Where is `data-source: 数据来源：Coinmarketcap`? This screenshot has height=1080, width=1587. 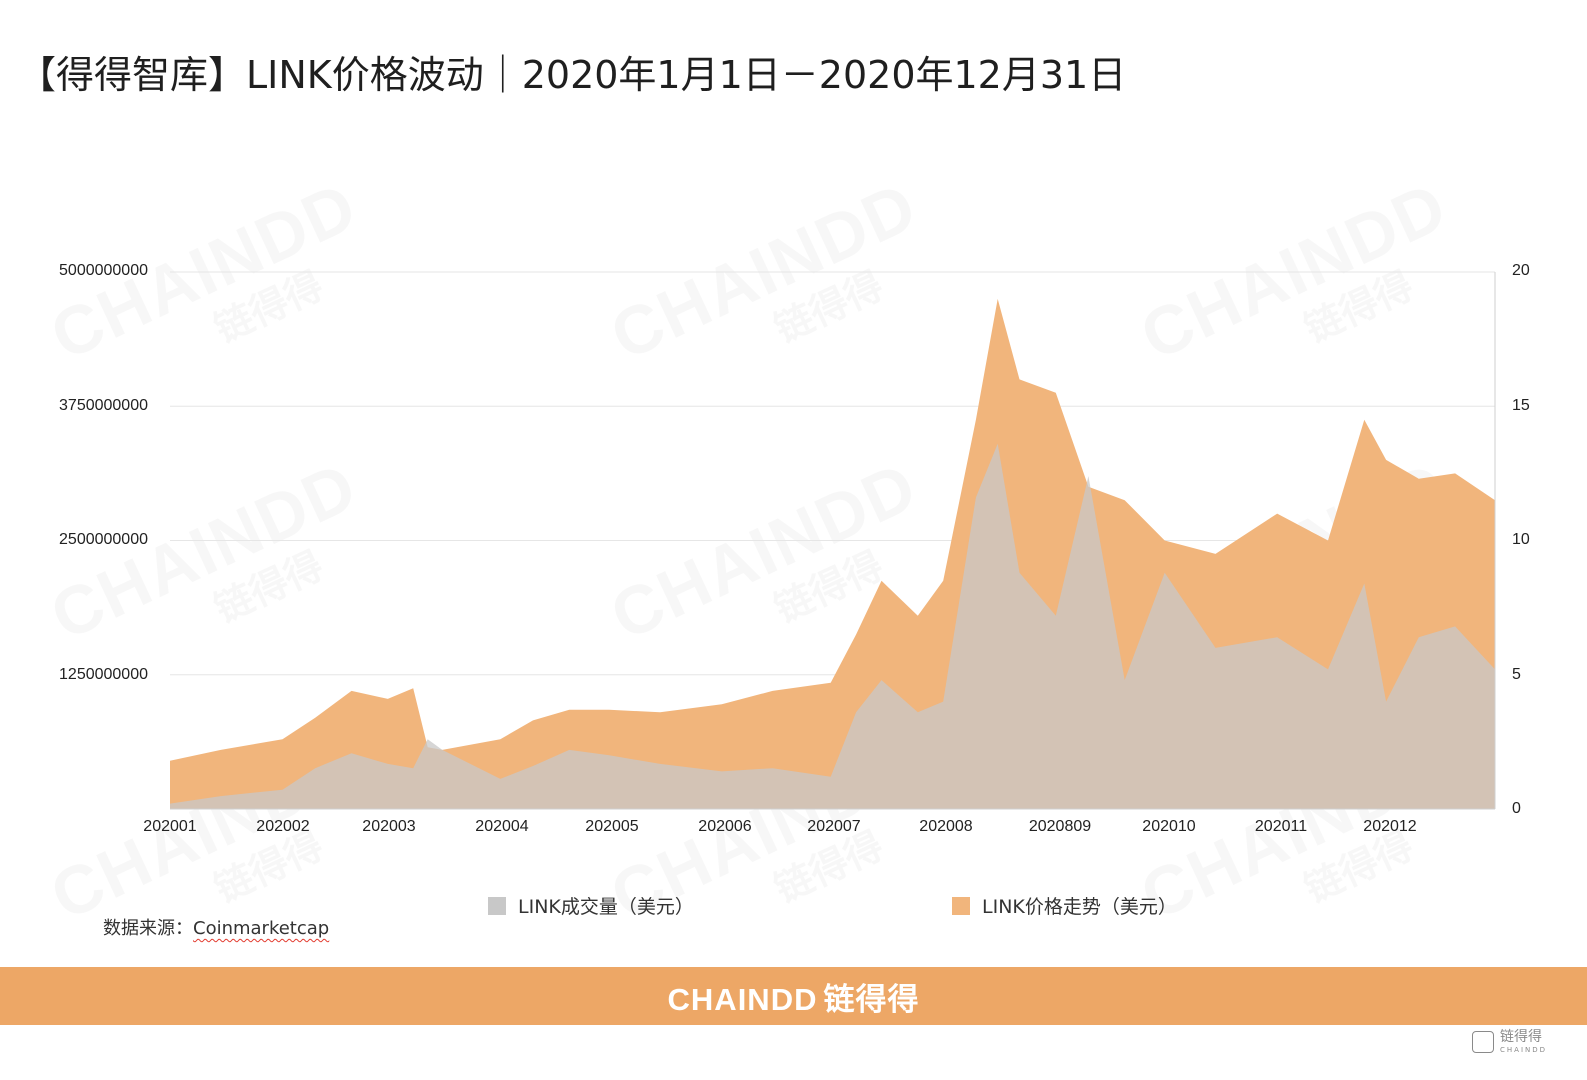 data-source: 数据来源：Coinmarketcap is located at coordinates (216, 927).